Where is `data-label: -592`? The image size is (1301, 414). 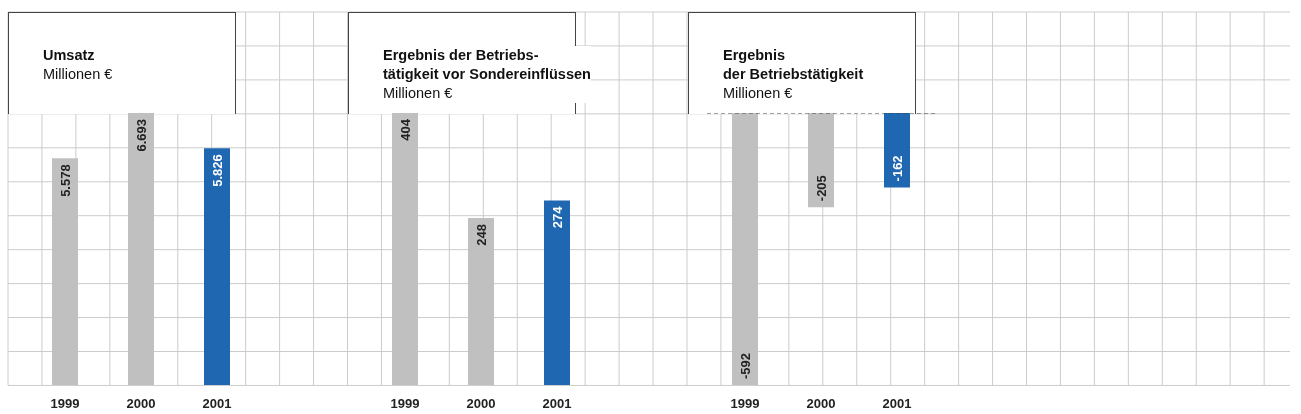 data-label: -592 is located at coordinates (745, 365).